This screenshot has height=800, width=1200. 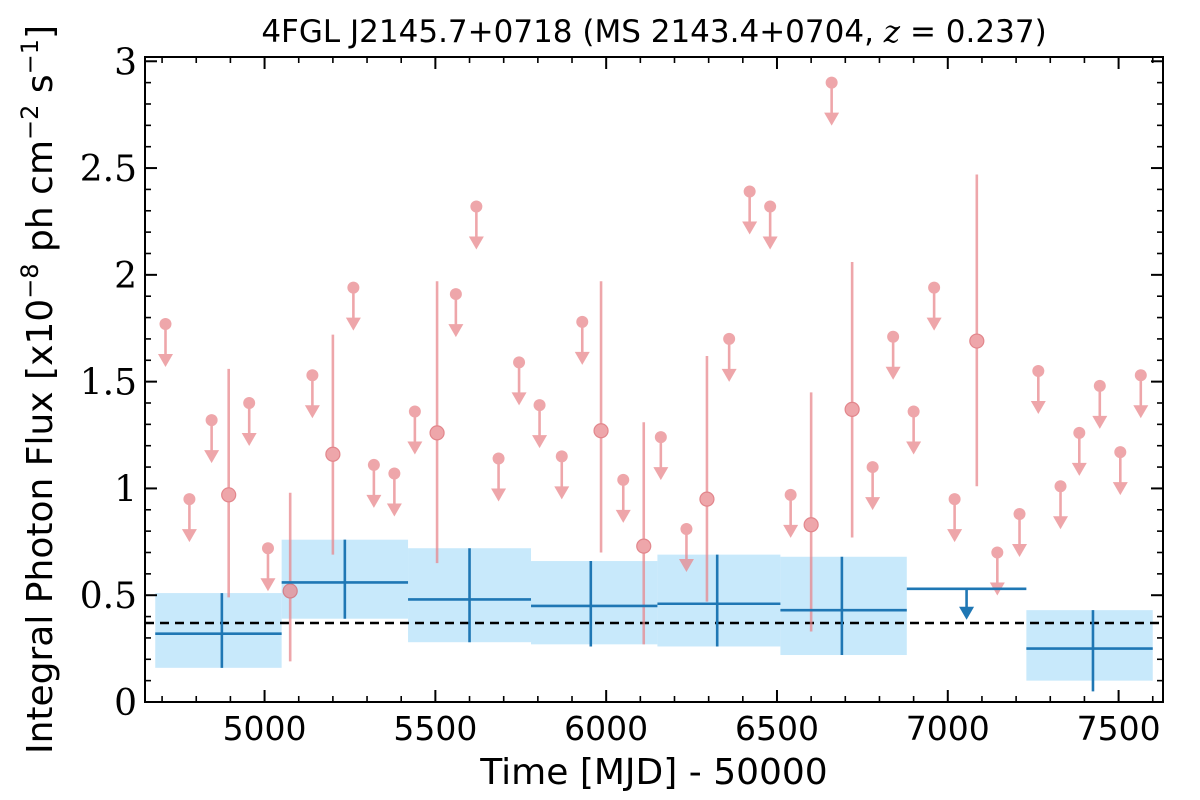 I want to click on x-tick-label-4: 7000, so click(x=948, y=728).